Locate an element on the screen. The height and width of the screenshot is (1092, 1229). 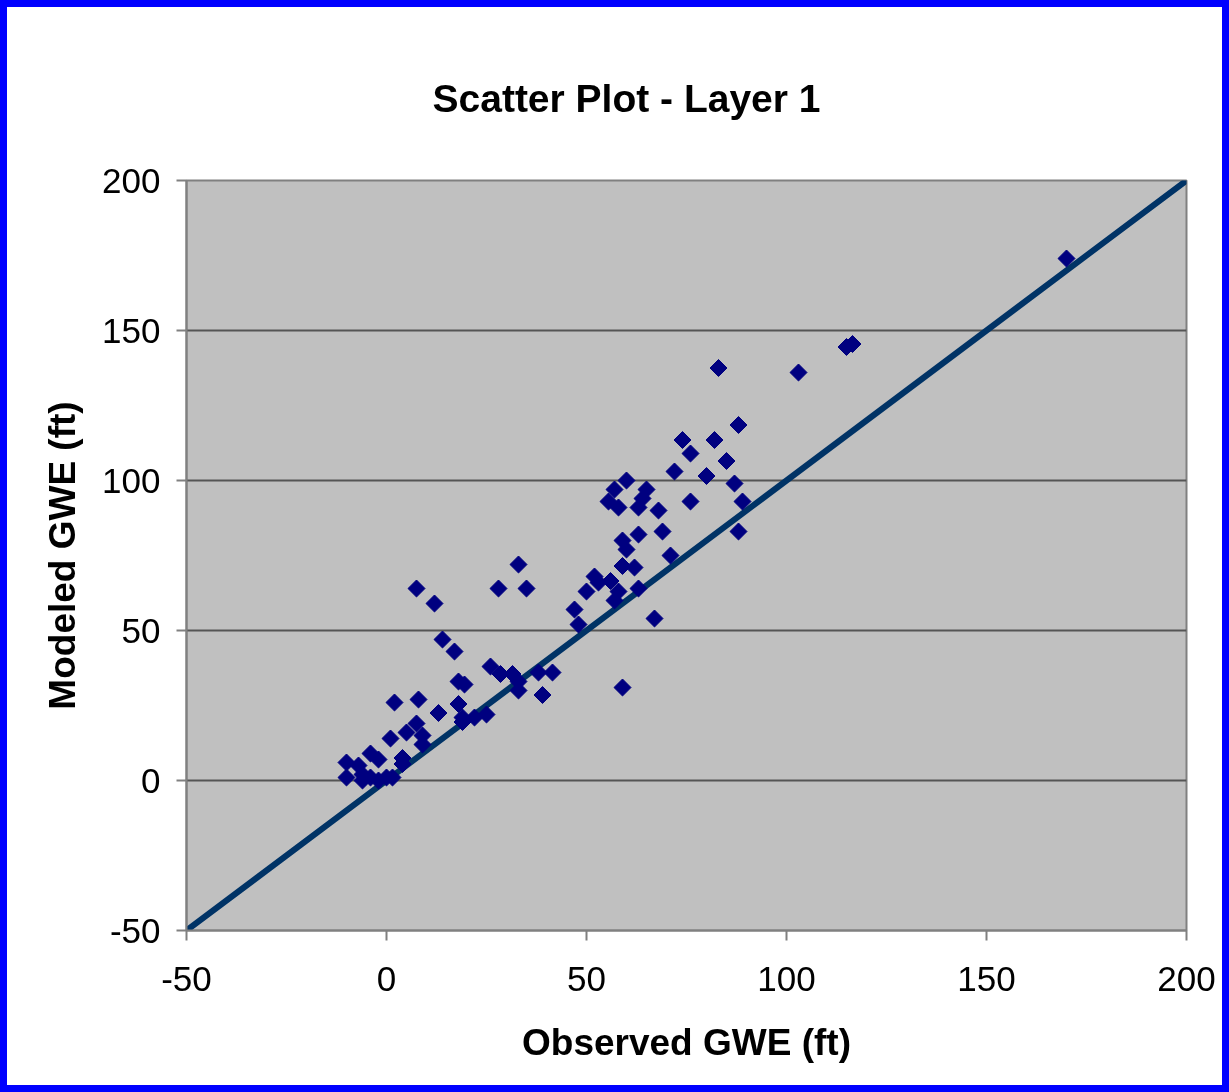
y-tick-label: 50 is located at coordinates (141, 630).